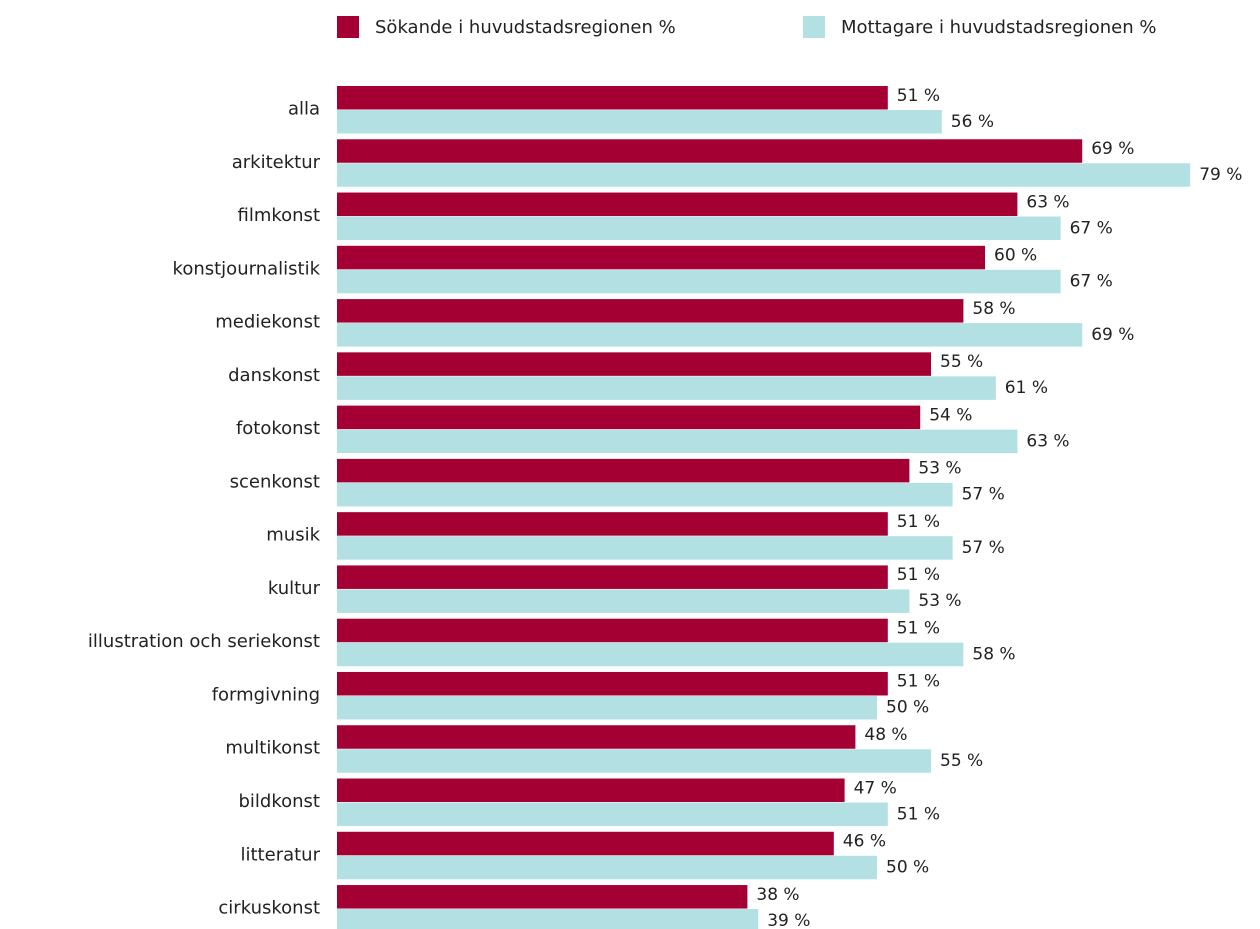 The image size is (1260, 929). What do you see at coordinates (1026, 388) in the screenshot?
I see `value-label: 61 %` at bounding box center [1026, 388].